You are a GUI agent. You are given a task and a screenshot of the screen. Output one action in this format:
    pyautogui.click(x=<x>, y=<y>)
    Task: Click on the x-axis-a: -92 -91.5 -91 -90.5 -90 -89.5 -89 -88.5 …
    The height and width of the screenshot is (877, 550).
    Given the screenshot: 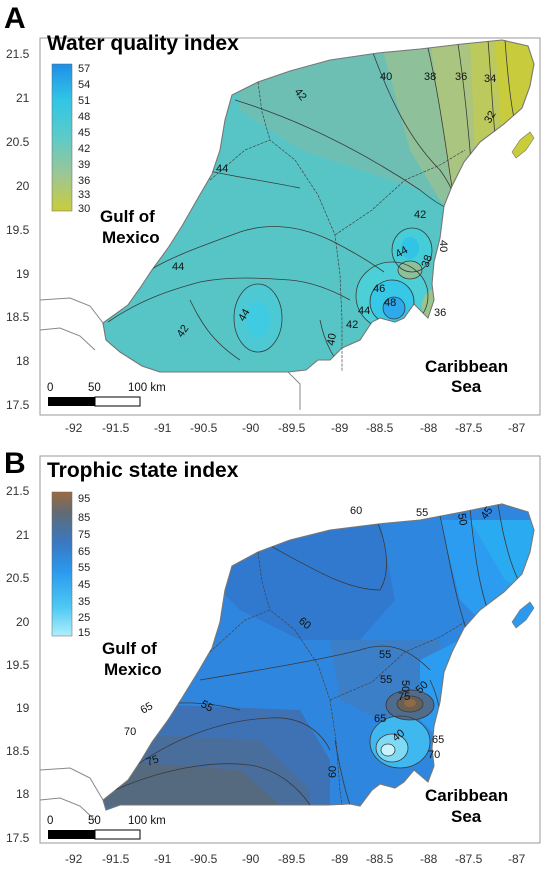 What is the action you would take?
    pyautogui.click(x=295, y=428)
    